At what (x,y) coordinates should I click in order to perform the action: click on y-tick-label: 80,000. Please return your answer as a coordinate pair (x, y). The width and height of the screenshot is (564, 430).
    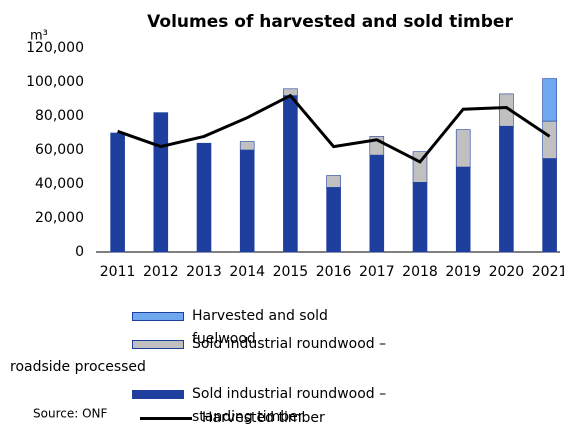
    Looking at the image, I should click on (59, 116).